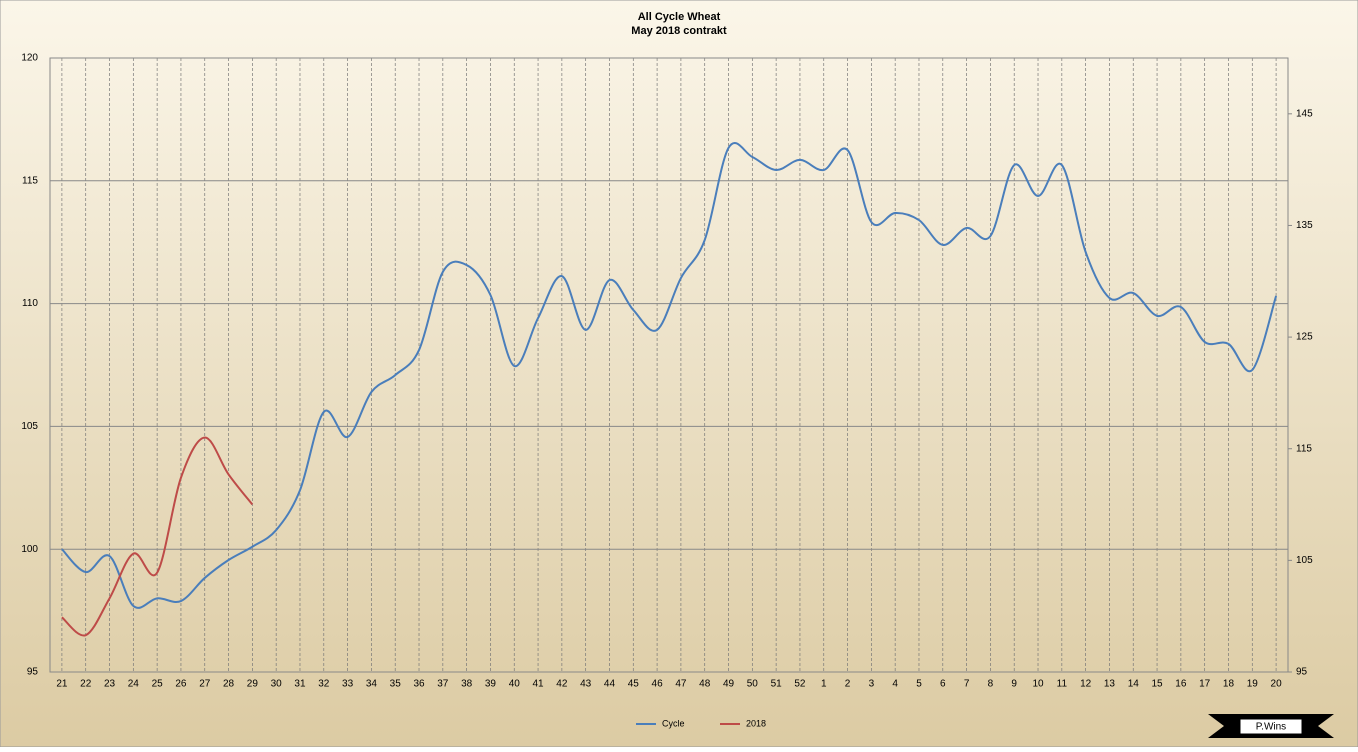  What do you see at coordinates (29, 426) in the screenshot?
I see `y-tick-label: 105` at bounding box center [29, 426].